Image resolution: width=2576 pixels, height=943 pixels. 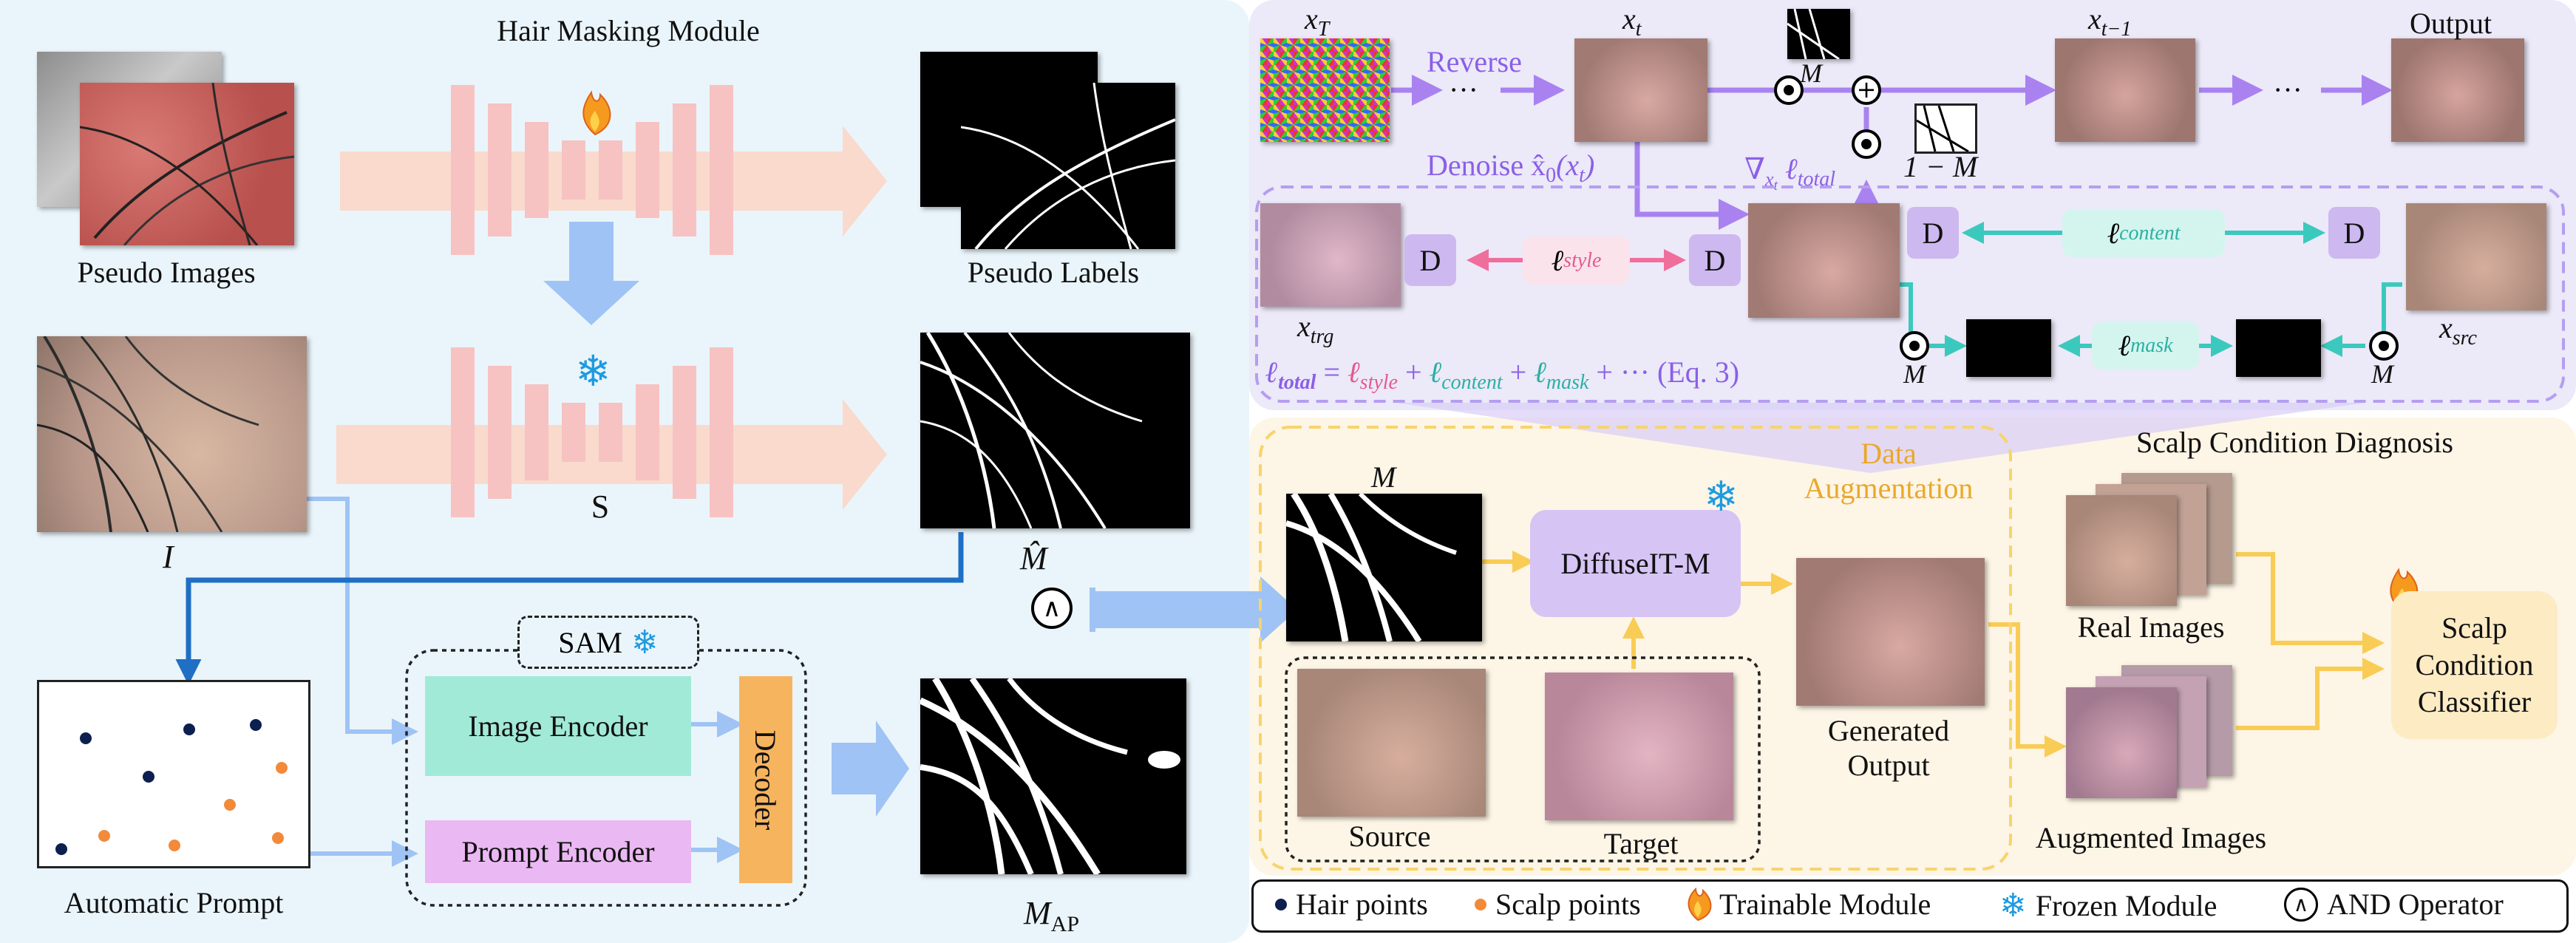 I want to click on real-image-front, so click(x=2121, y=550).